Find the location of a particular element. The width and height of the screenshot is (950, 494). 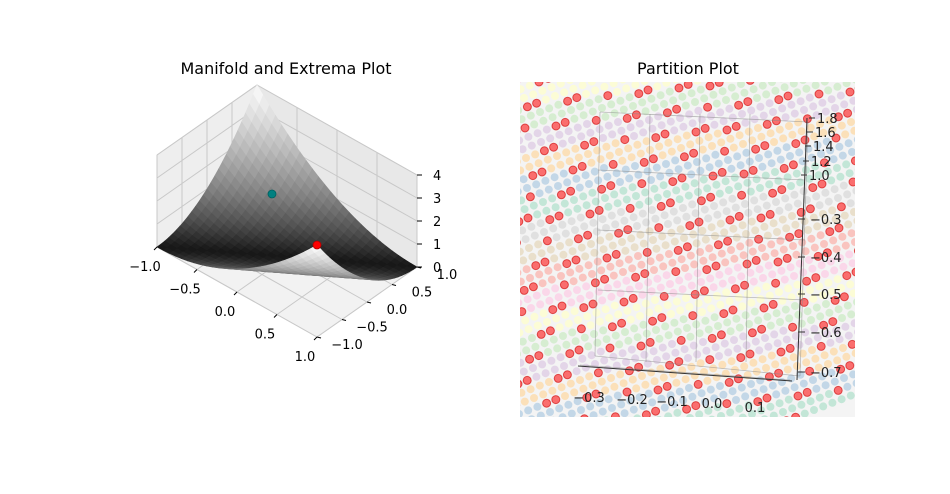

extrema-points is located at coordinates (294, 219).